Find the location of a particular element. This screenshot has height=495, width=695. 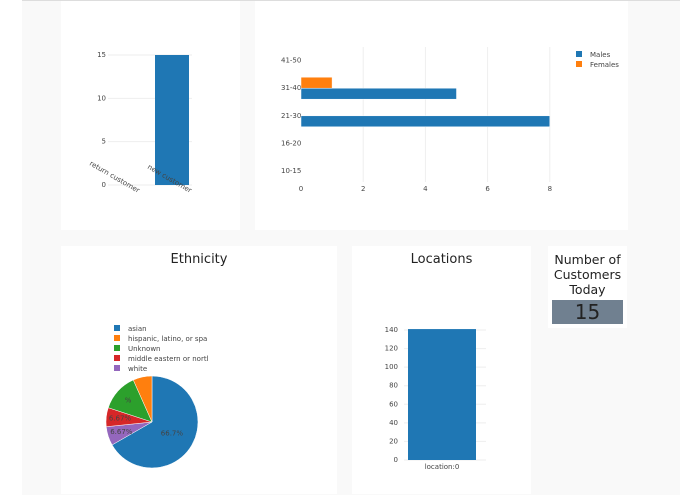

y-tick-label: 21-30 is located at coordinates (291, 116).